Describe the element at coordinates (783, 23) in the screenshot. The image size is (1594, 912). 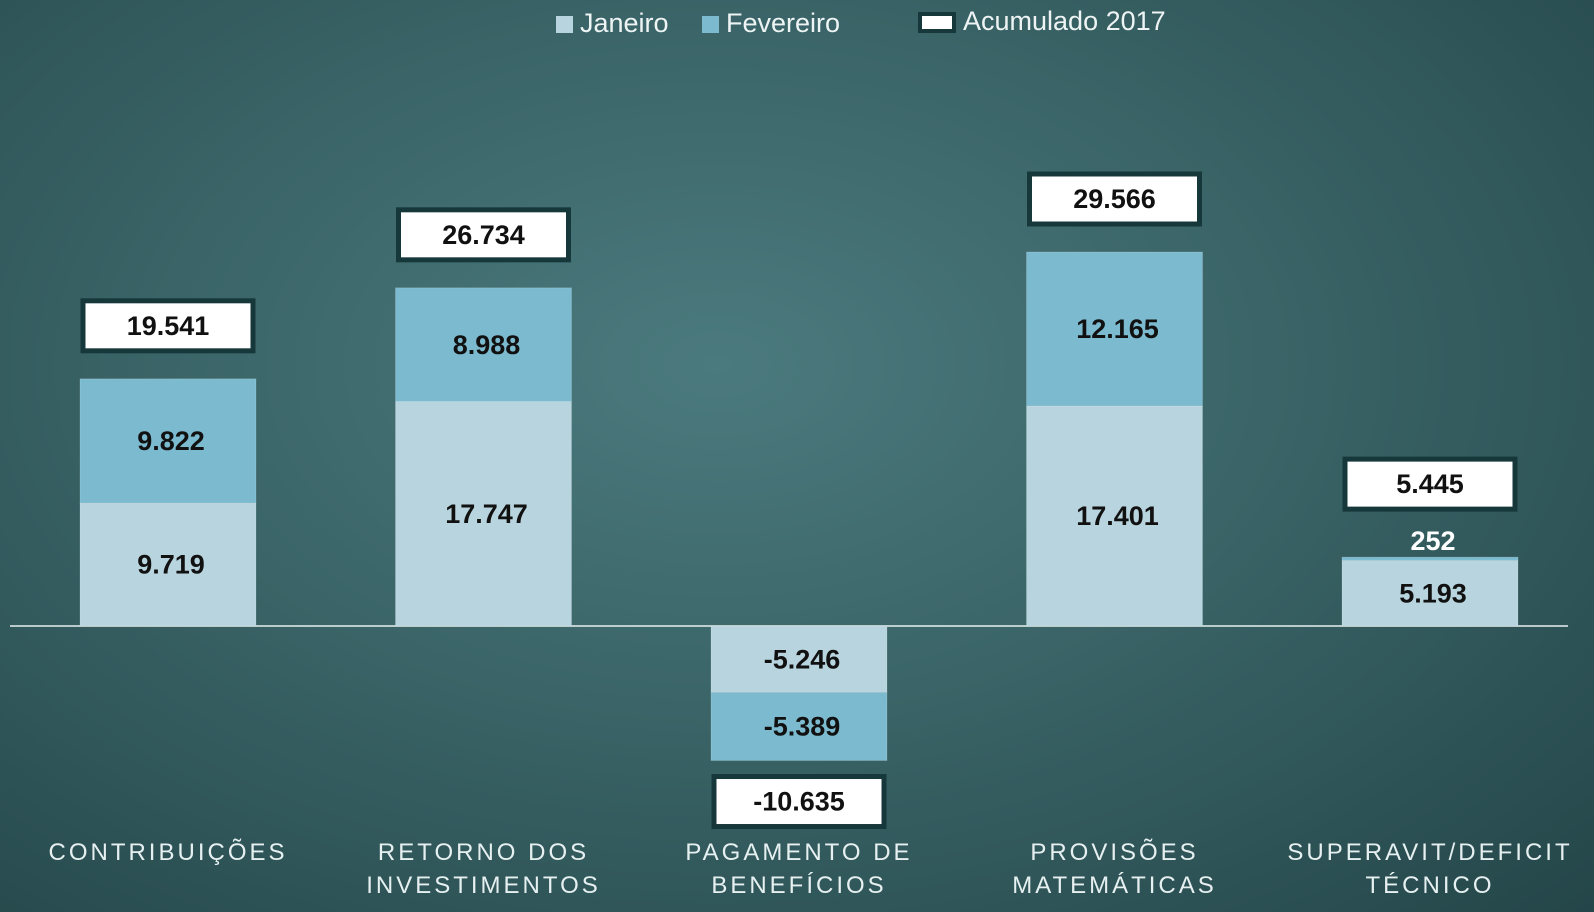
I see `legend-label: Fevereiro` at that location.